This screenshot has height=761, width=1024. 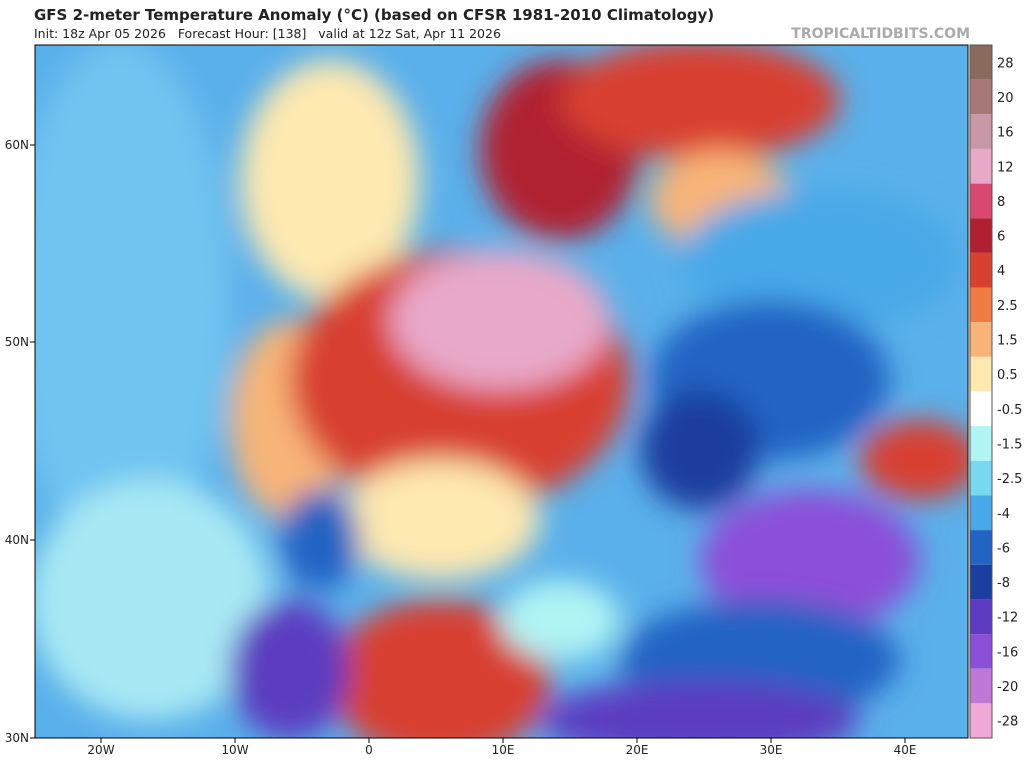 I want to click on lon-label: 10E, so click(x=503, y=750).